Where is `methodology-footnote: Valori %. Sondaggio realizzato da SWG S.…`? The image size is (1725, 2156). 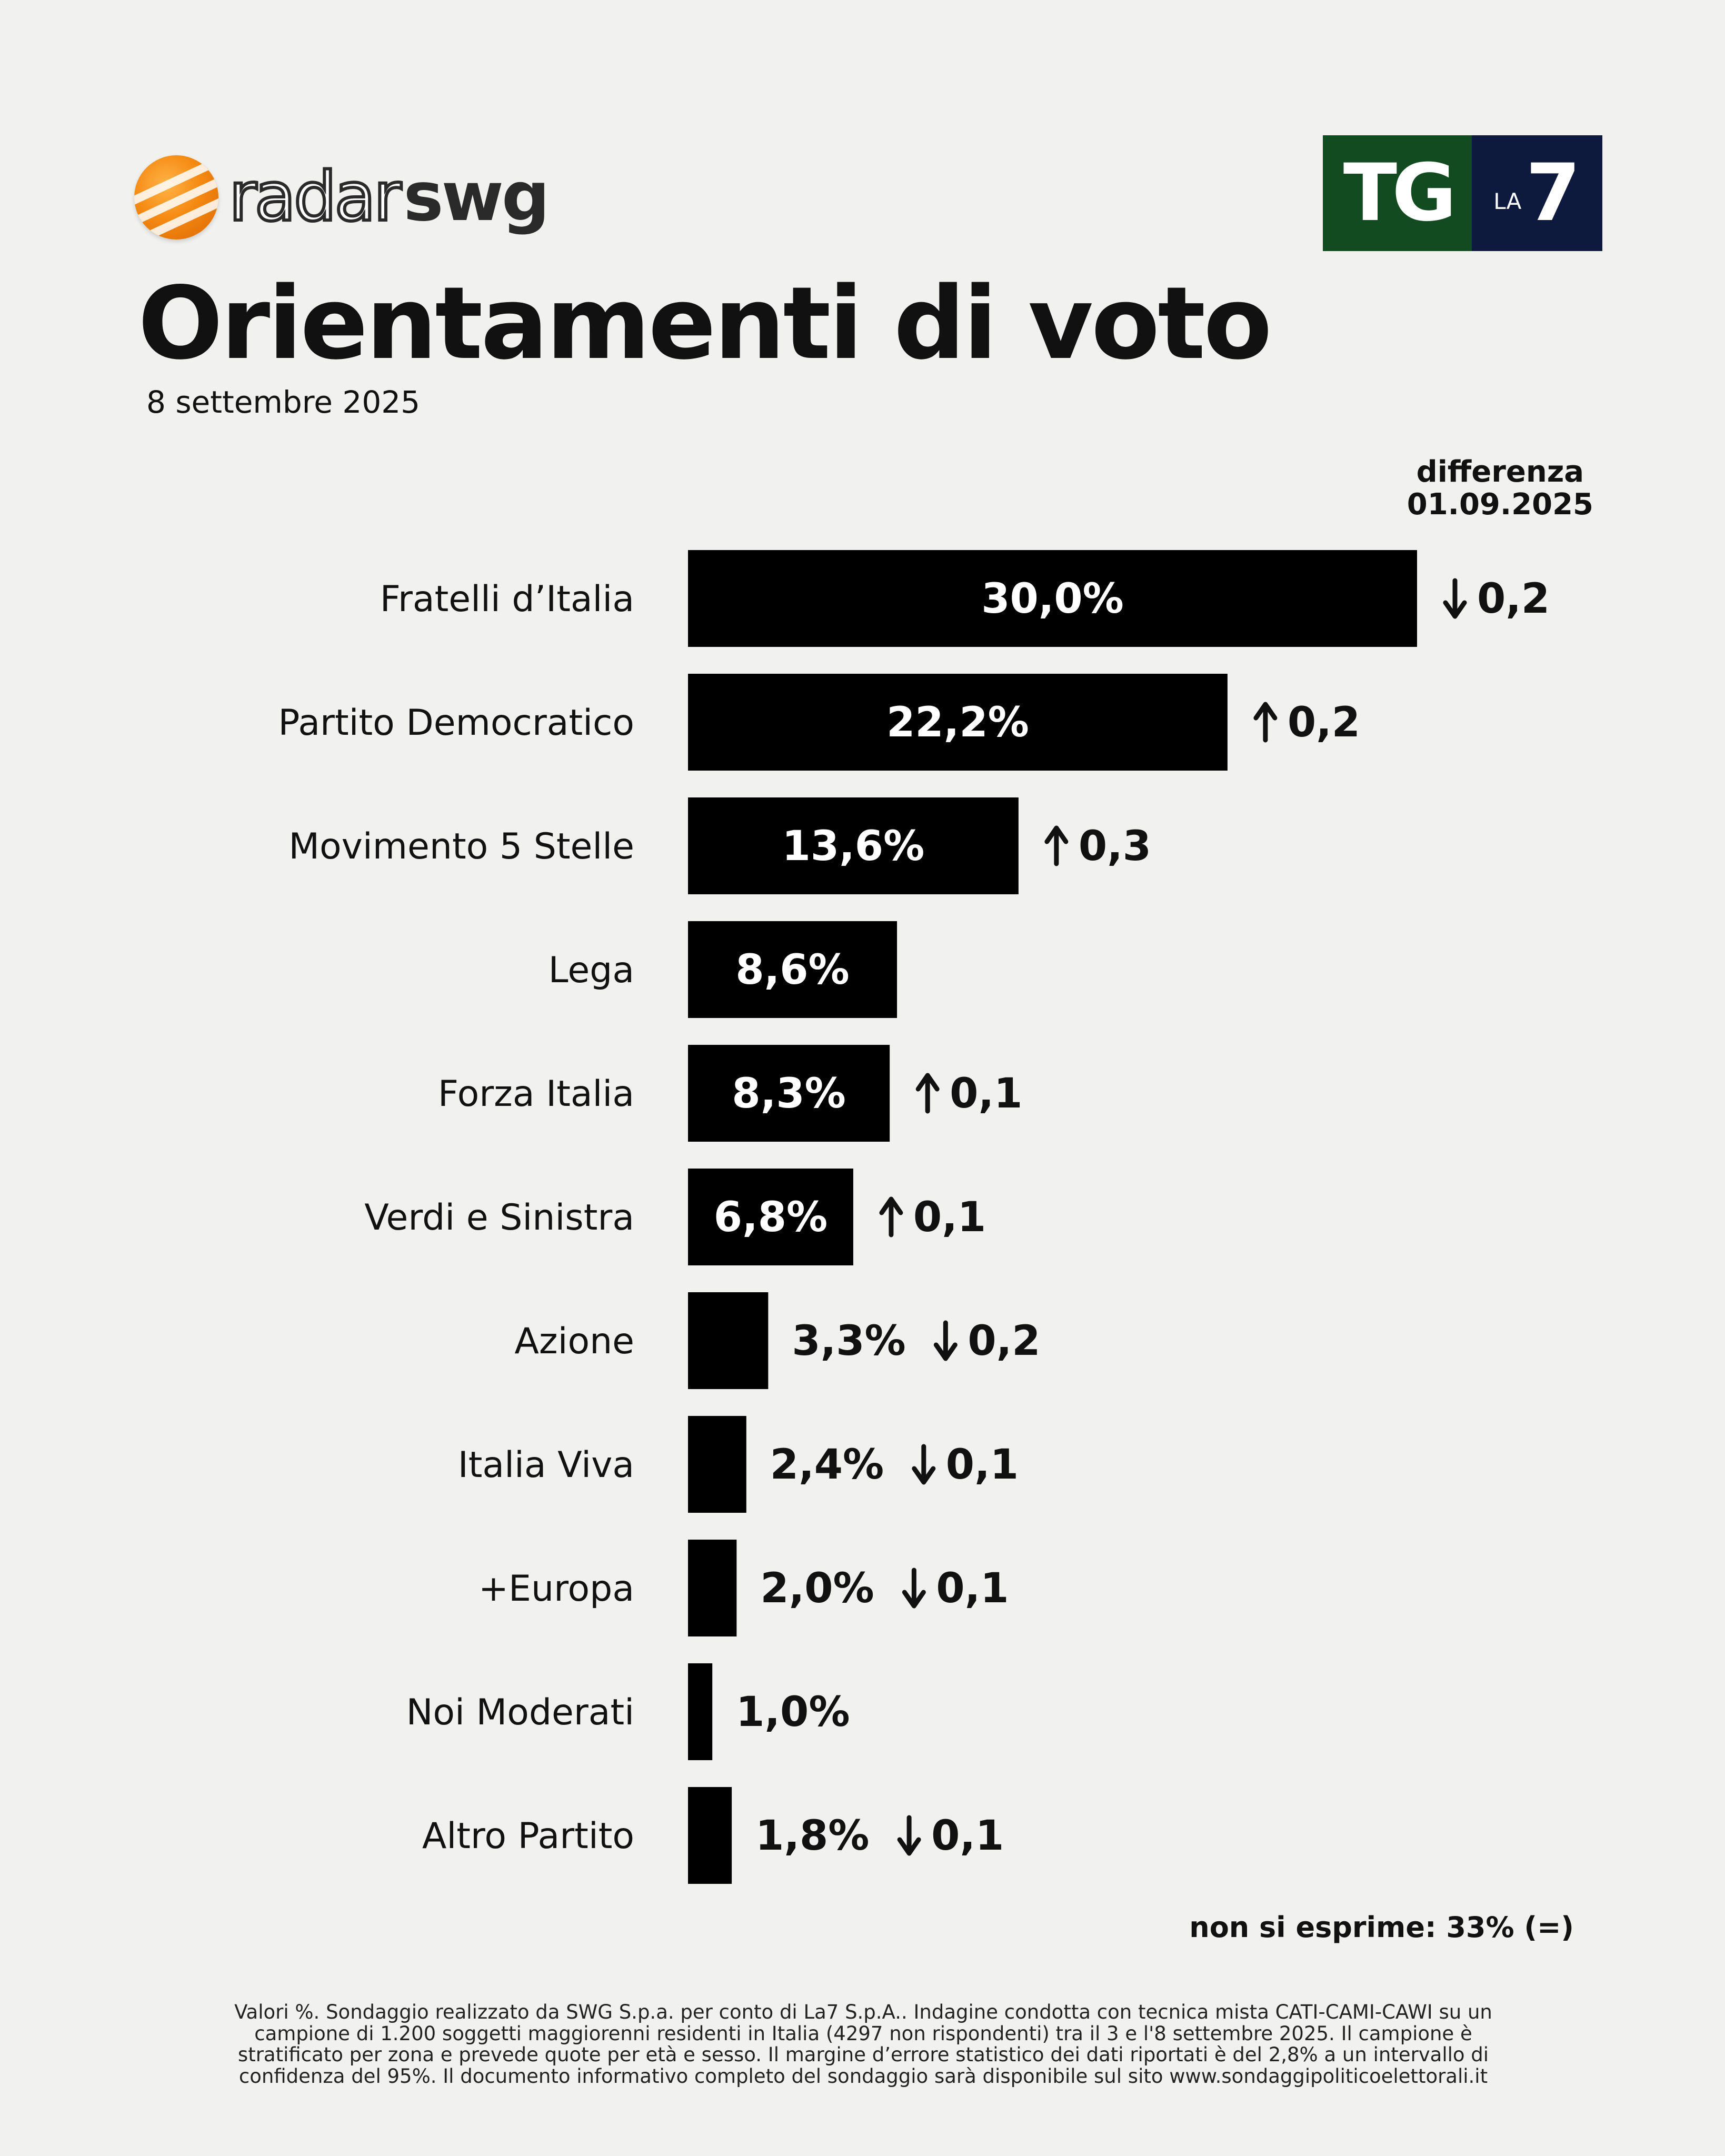 methodology-footnote: Valori %. Sondaggio realizzato da SWG S.… is located at coordinates (863, 2044).